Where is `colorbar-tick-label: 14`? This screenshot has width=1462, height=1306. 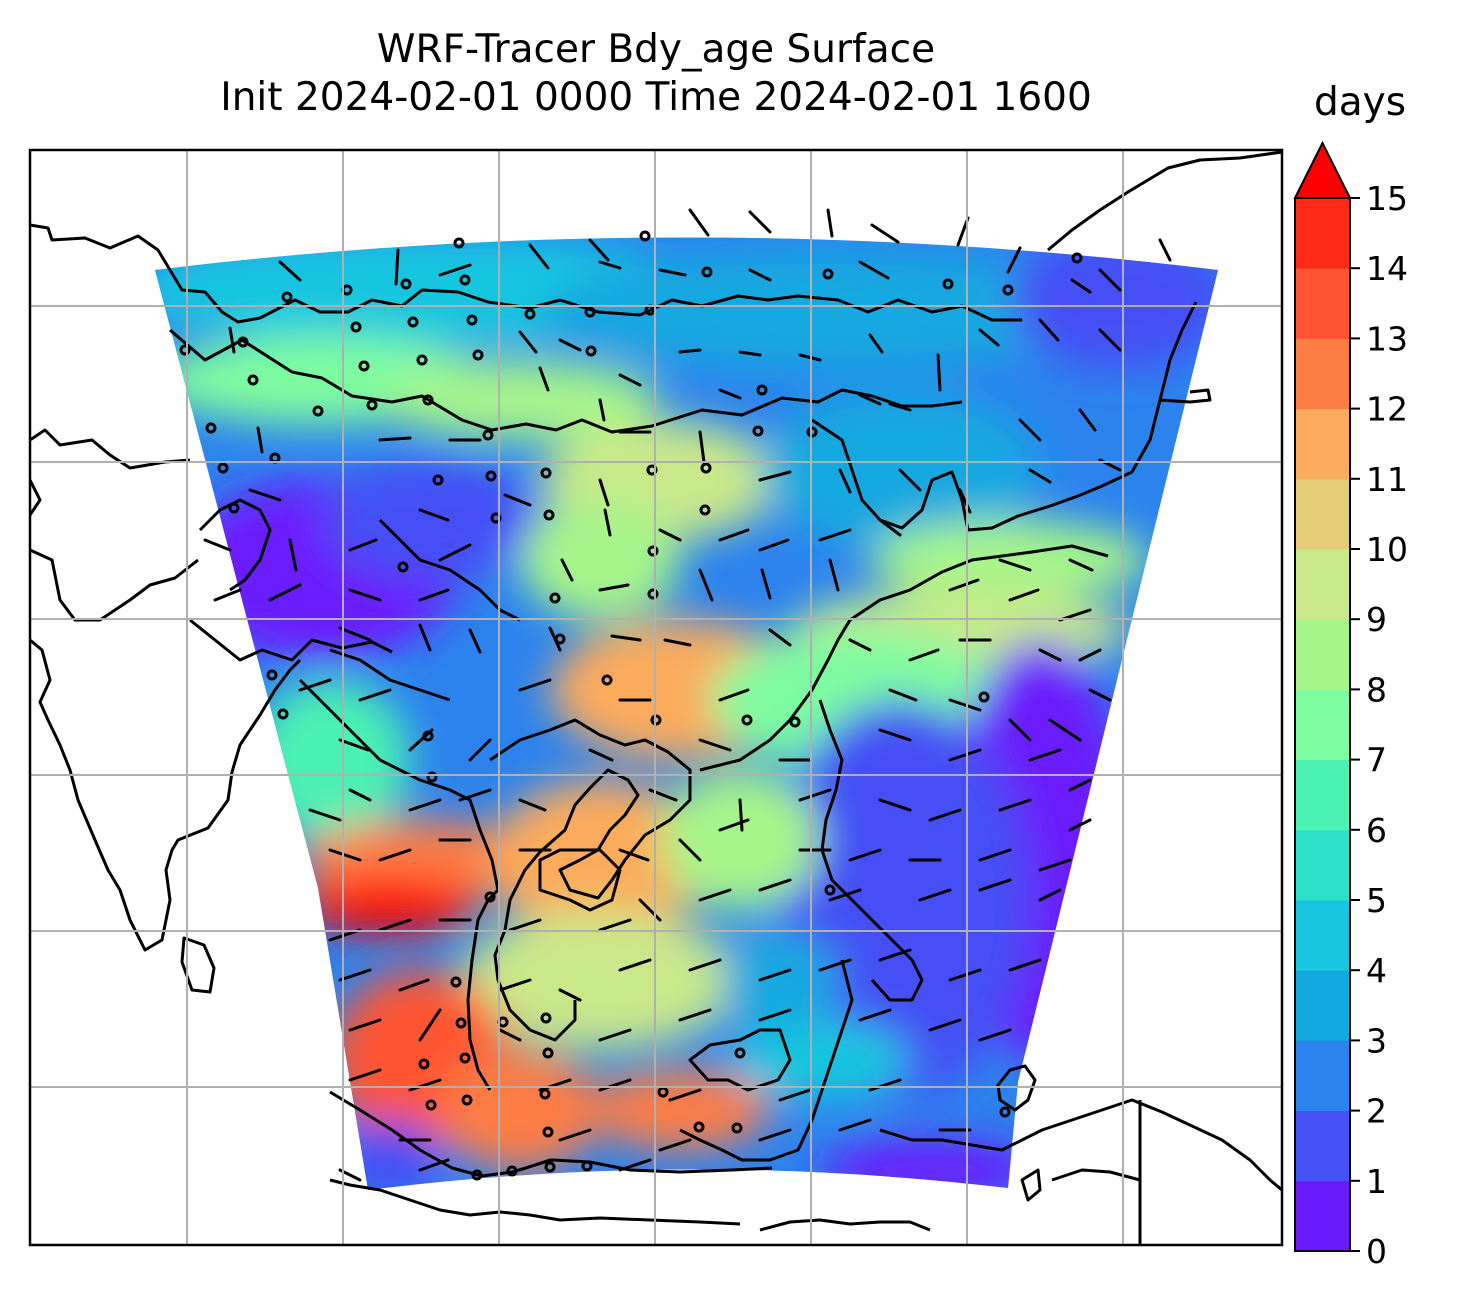
colorbar-tick-label: 14 is located at coordinates (1387, 268).